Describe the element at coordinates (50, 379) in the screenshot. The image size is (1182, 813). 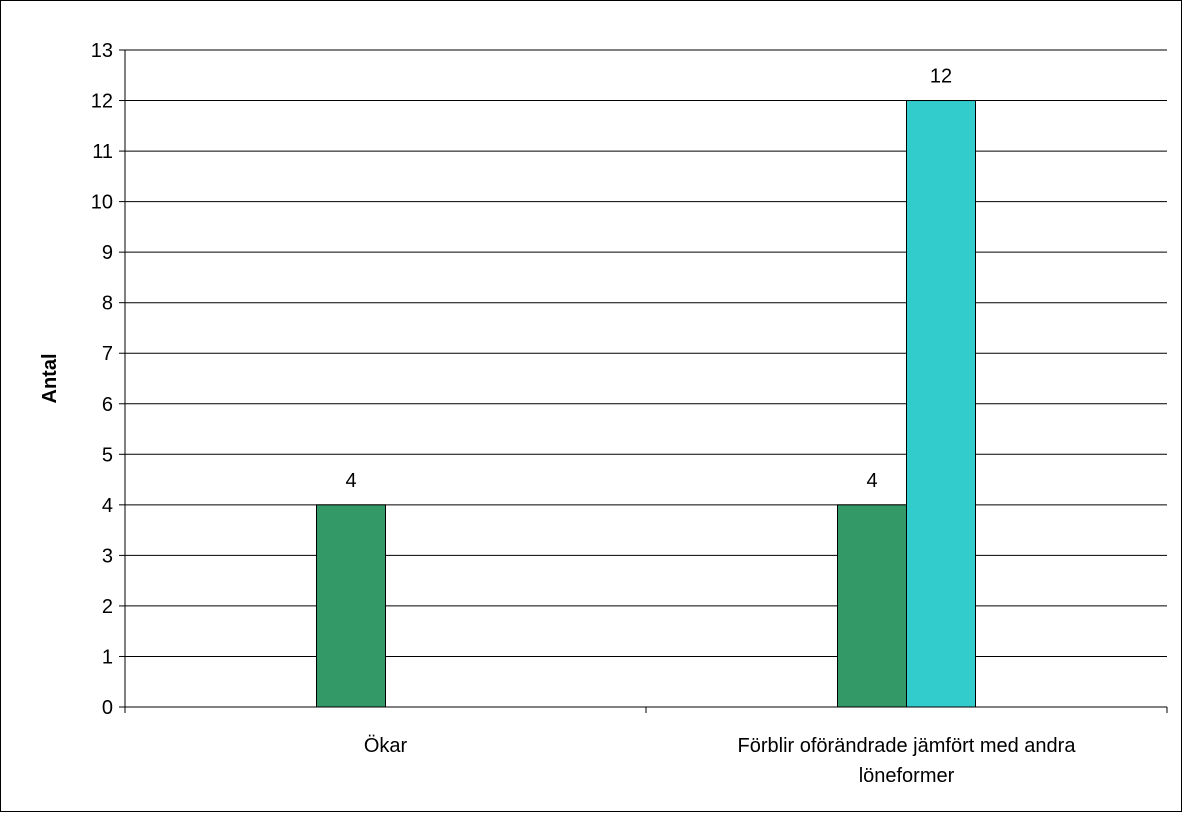
I see `y-axis-title: Antal` at that location.